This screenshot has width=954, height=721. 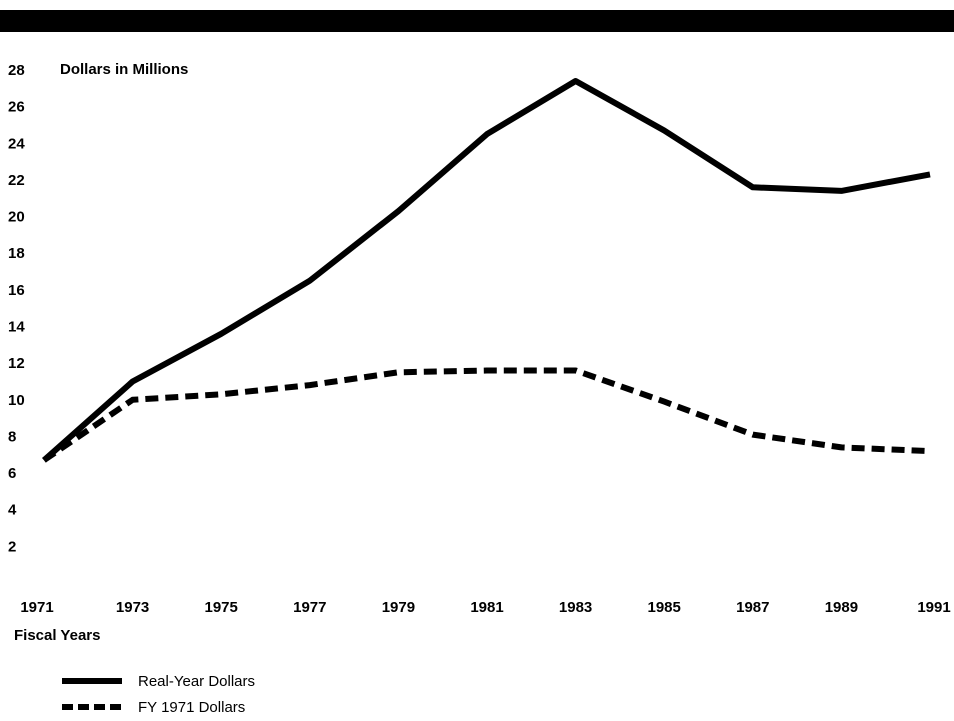 What do you see at coordinates (16, 143) in the screenshot?
I see `y-tick-label: 24` at bounding box center [16, 143].